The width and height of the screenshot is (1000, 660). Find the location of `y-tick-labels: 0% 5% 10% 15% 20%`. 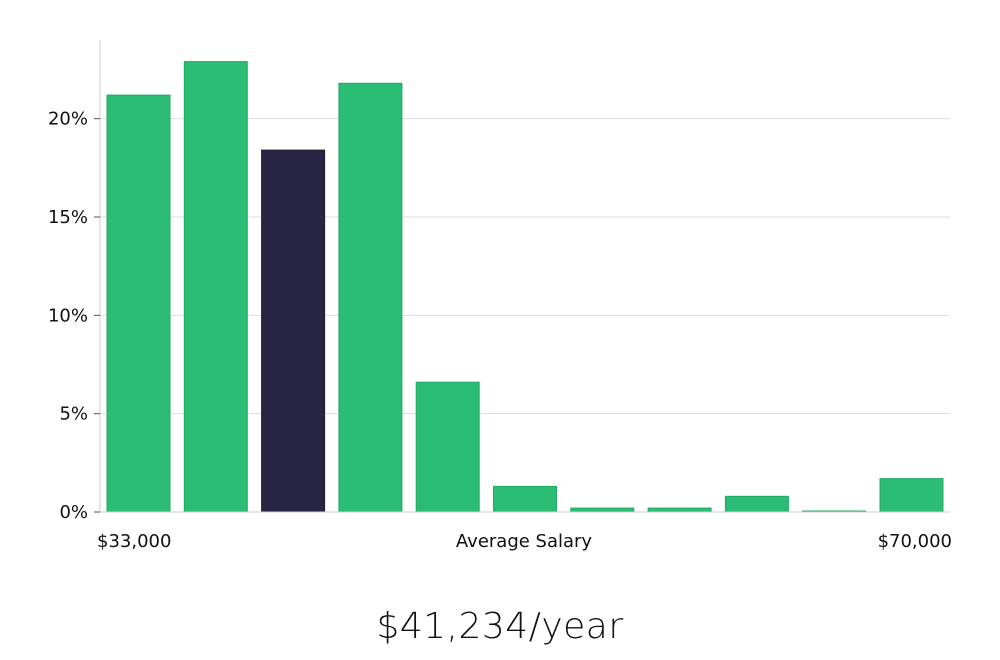

y-tick-labels: 0% 5% 10% 15% 20% is located at coordinates (74, 316).